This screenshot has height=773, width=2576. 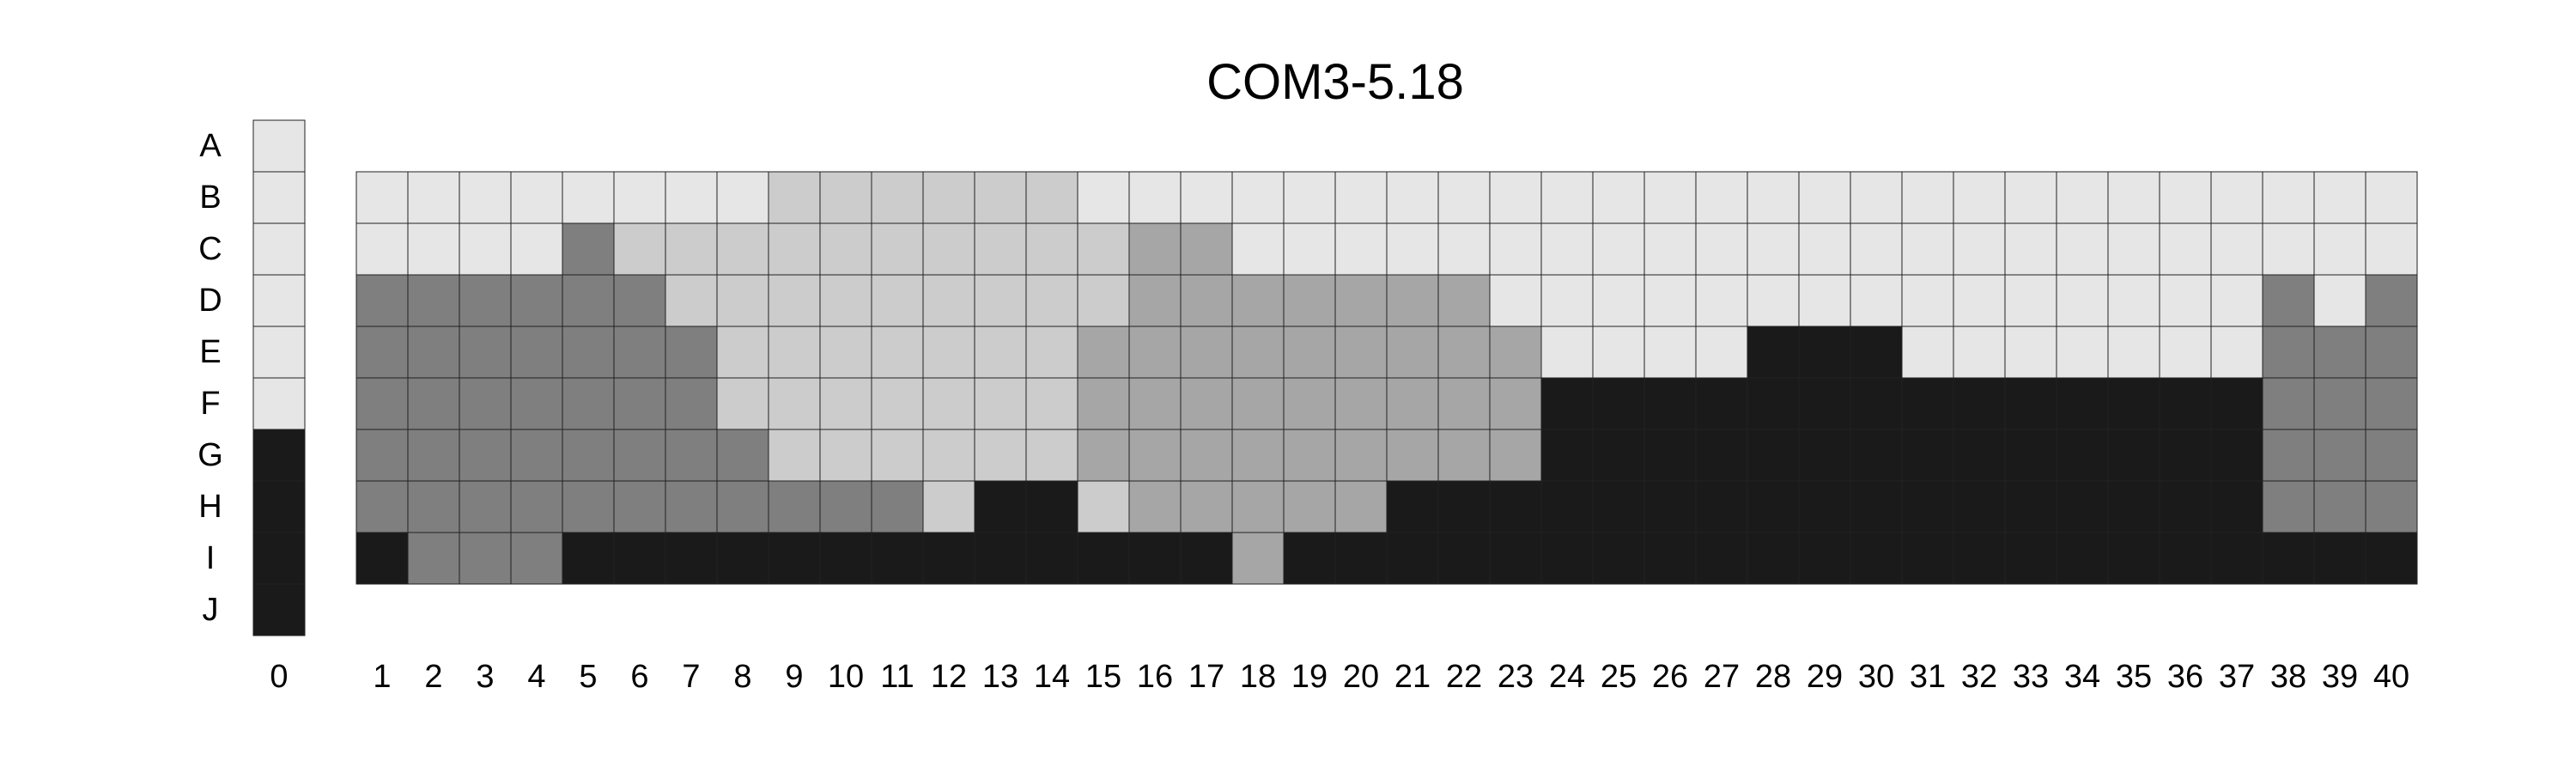 What do you see at coordinates (382, 677) in the screenshot?
I see `col-label-1: 1` at bounding box center [382, 677].